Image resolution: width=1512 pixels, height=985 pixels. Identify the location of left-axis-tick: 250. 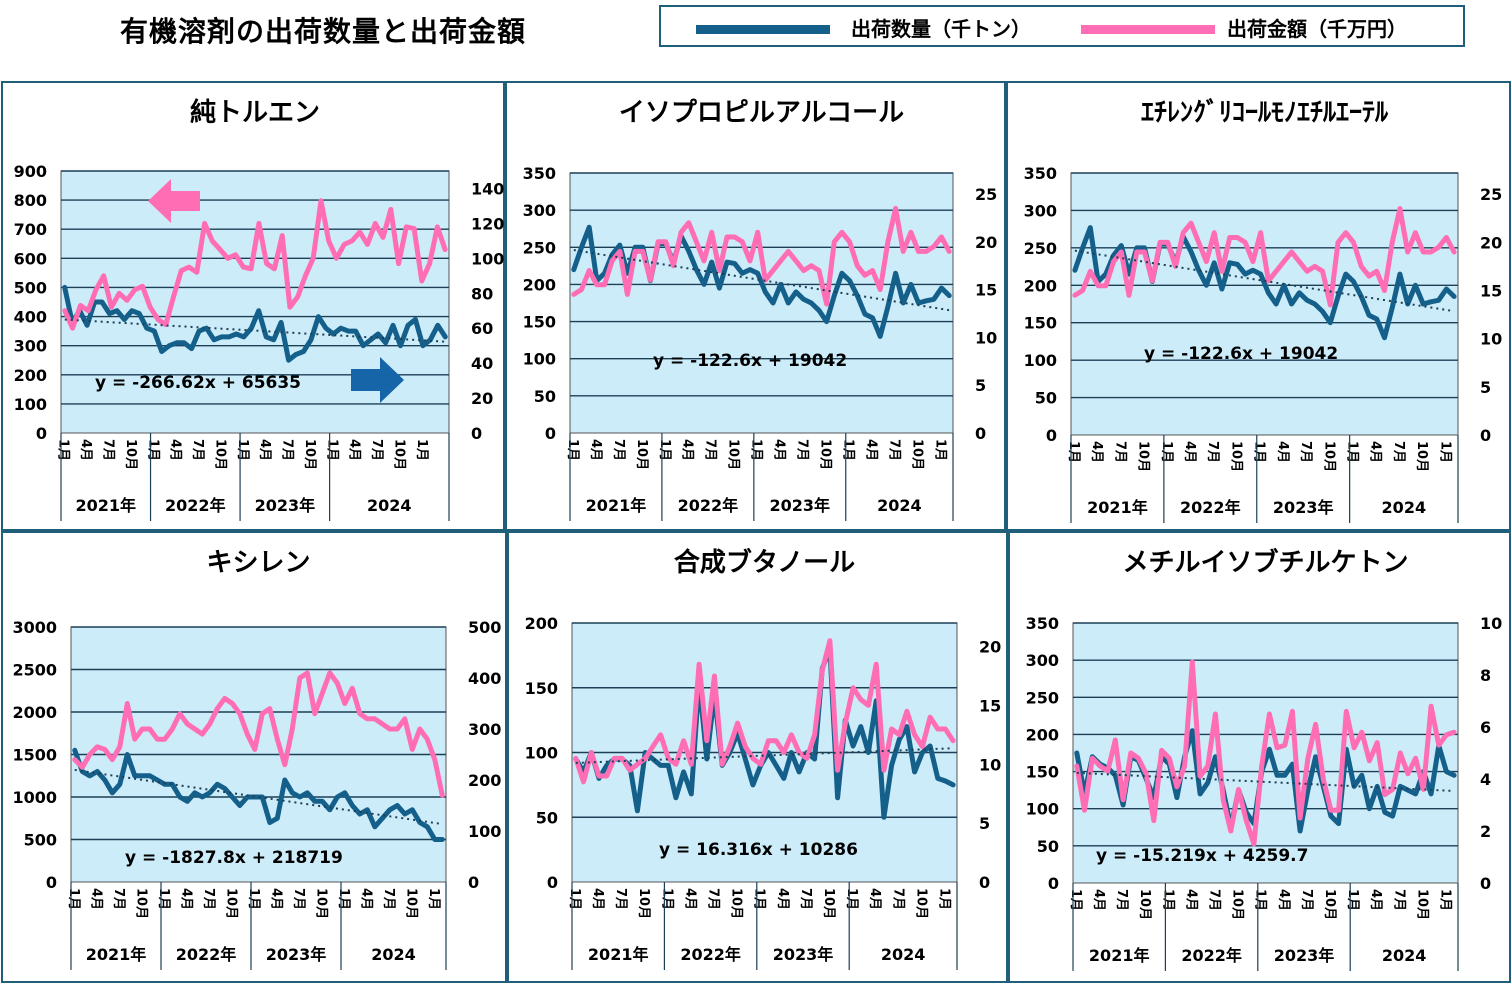
(1042, 697).